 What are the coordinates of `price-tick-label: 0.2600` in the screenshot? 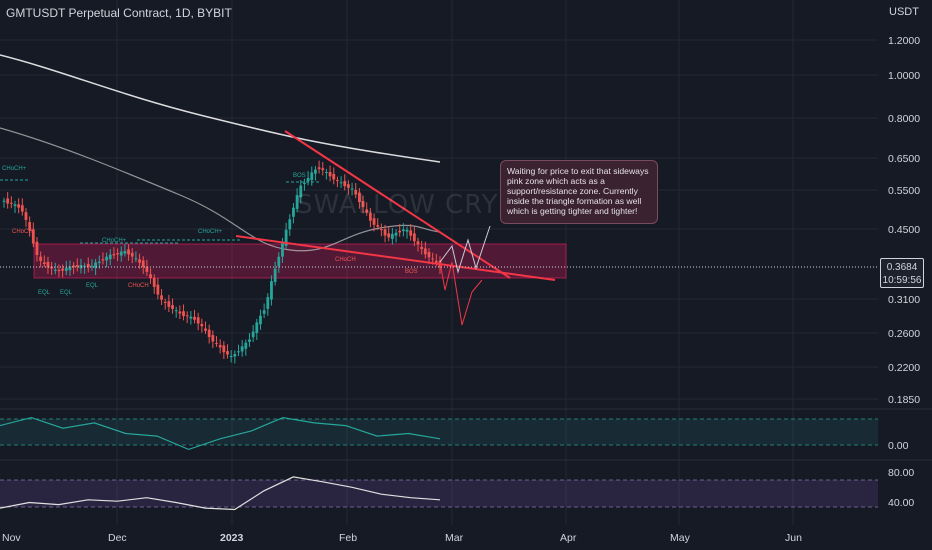 It's located at (904, 334).